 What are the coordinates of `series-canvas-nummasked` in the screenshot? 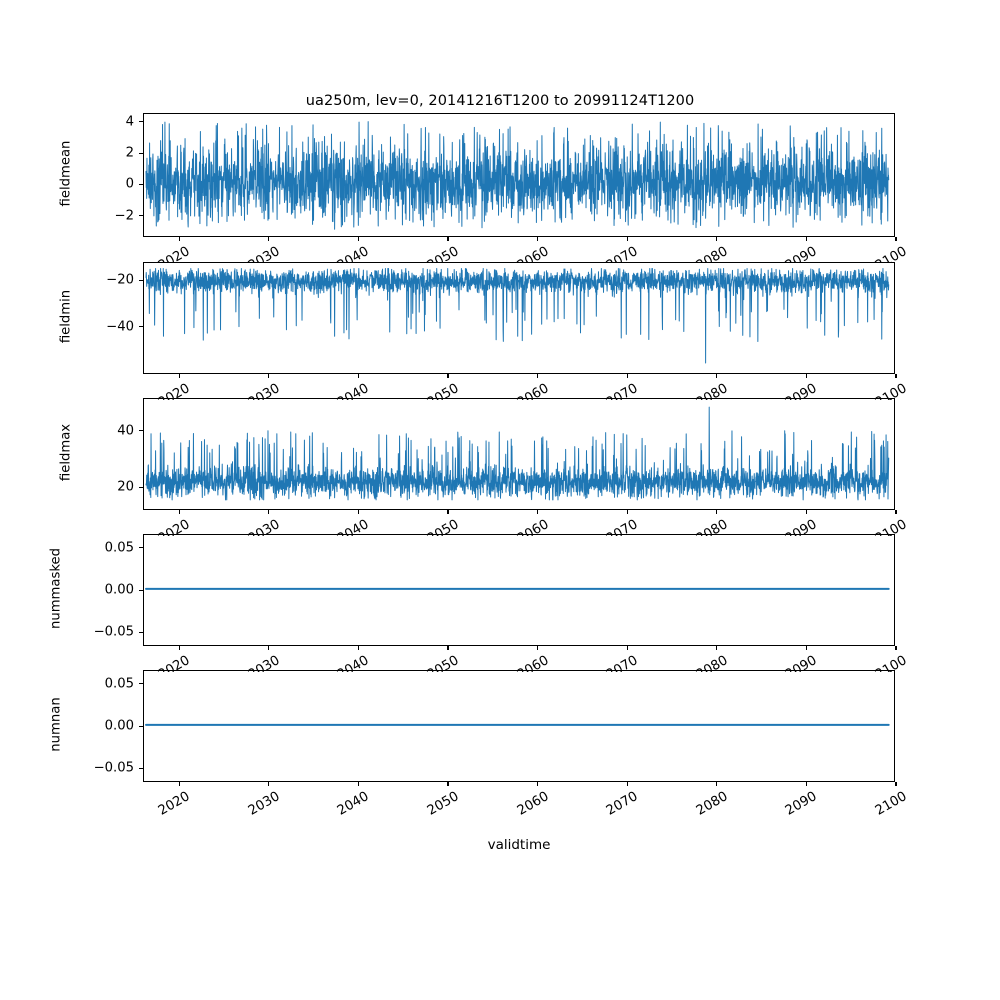 It's located at (519, 590).